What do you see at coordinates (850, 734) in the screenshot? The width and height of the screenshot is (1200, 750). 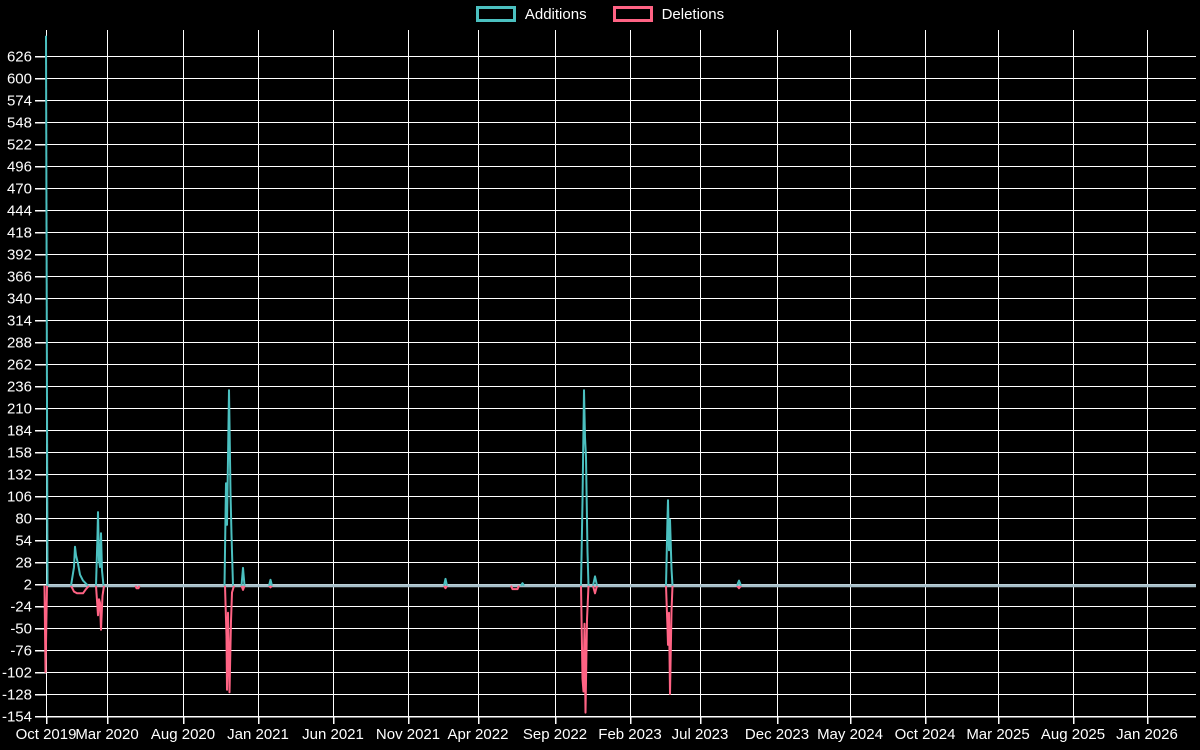 I see `x-tick-label: May 2024` at bounding box center [850, 734].